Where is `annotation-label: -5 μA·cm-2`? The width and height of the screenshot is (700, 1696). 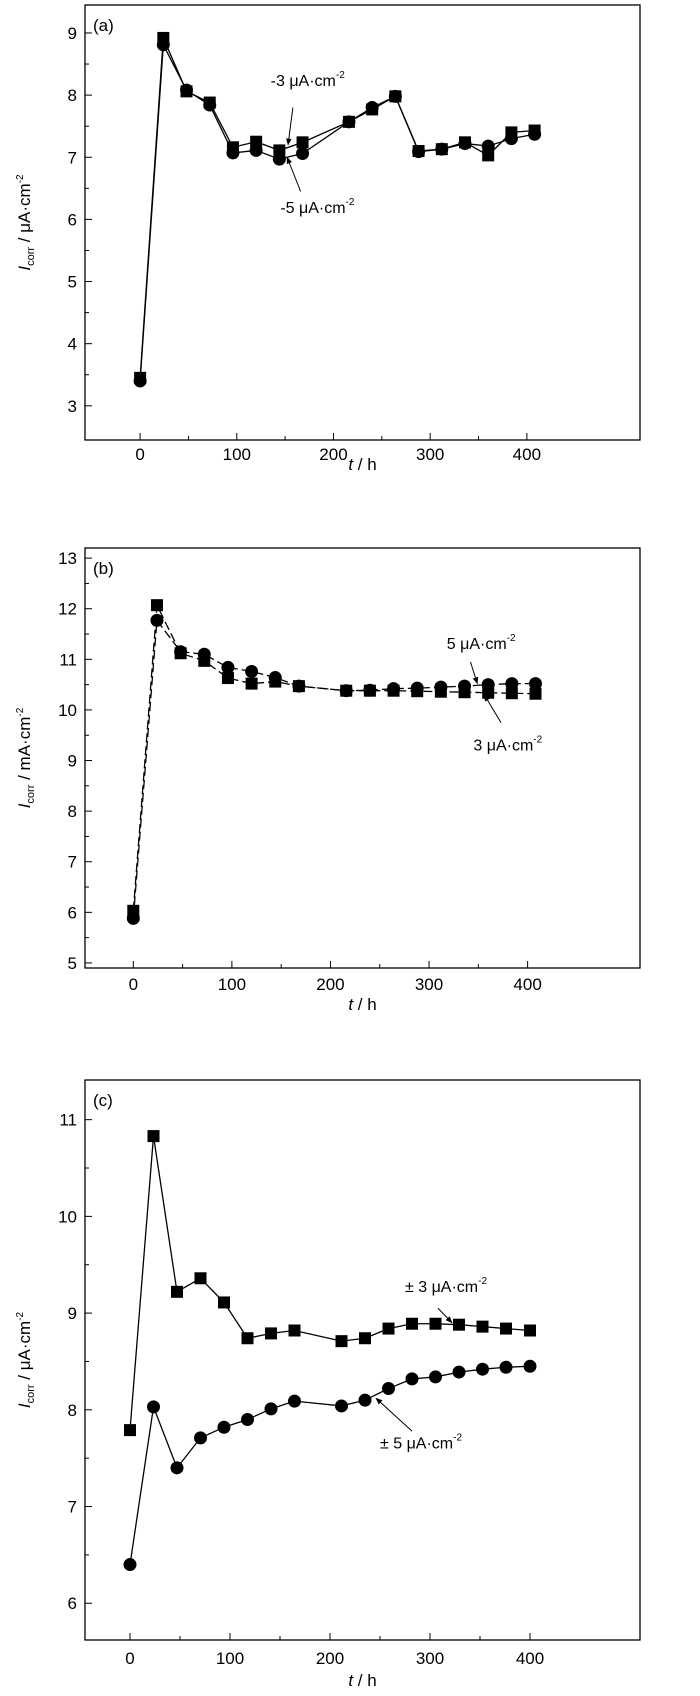
annotation-label: -5 μA·cm-2 is located at coordinates (317, 207).